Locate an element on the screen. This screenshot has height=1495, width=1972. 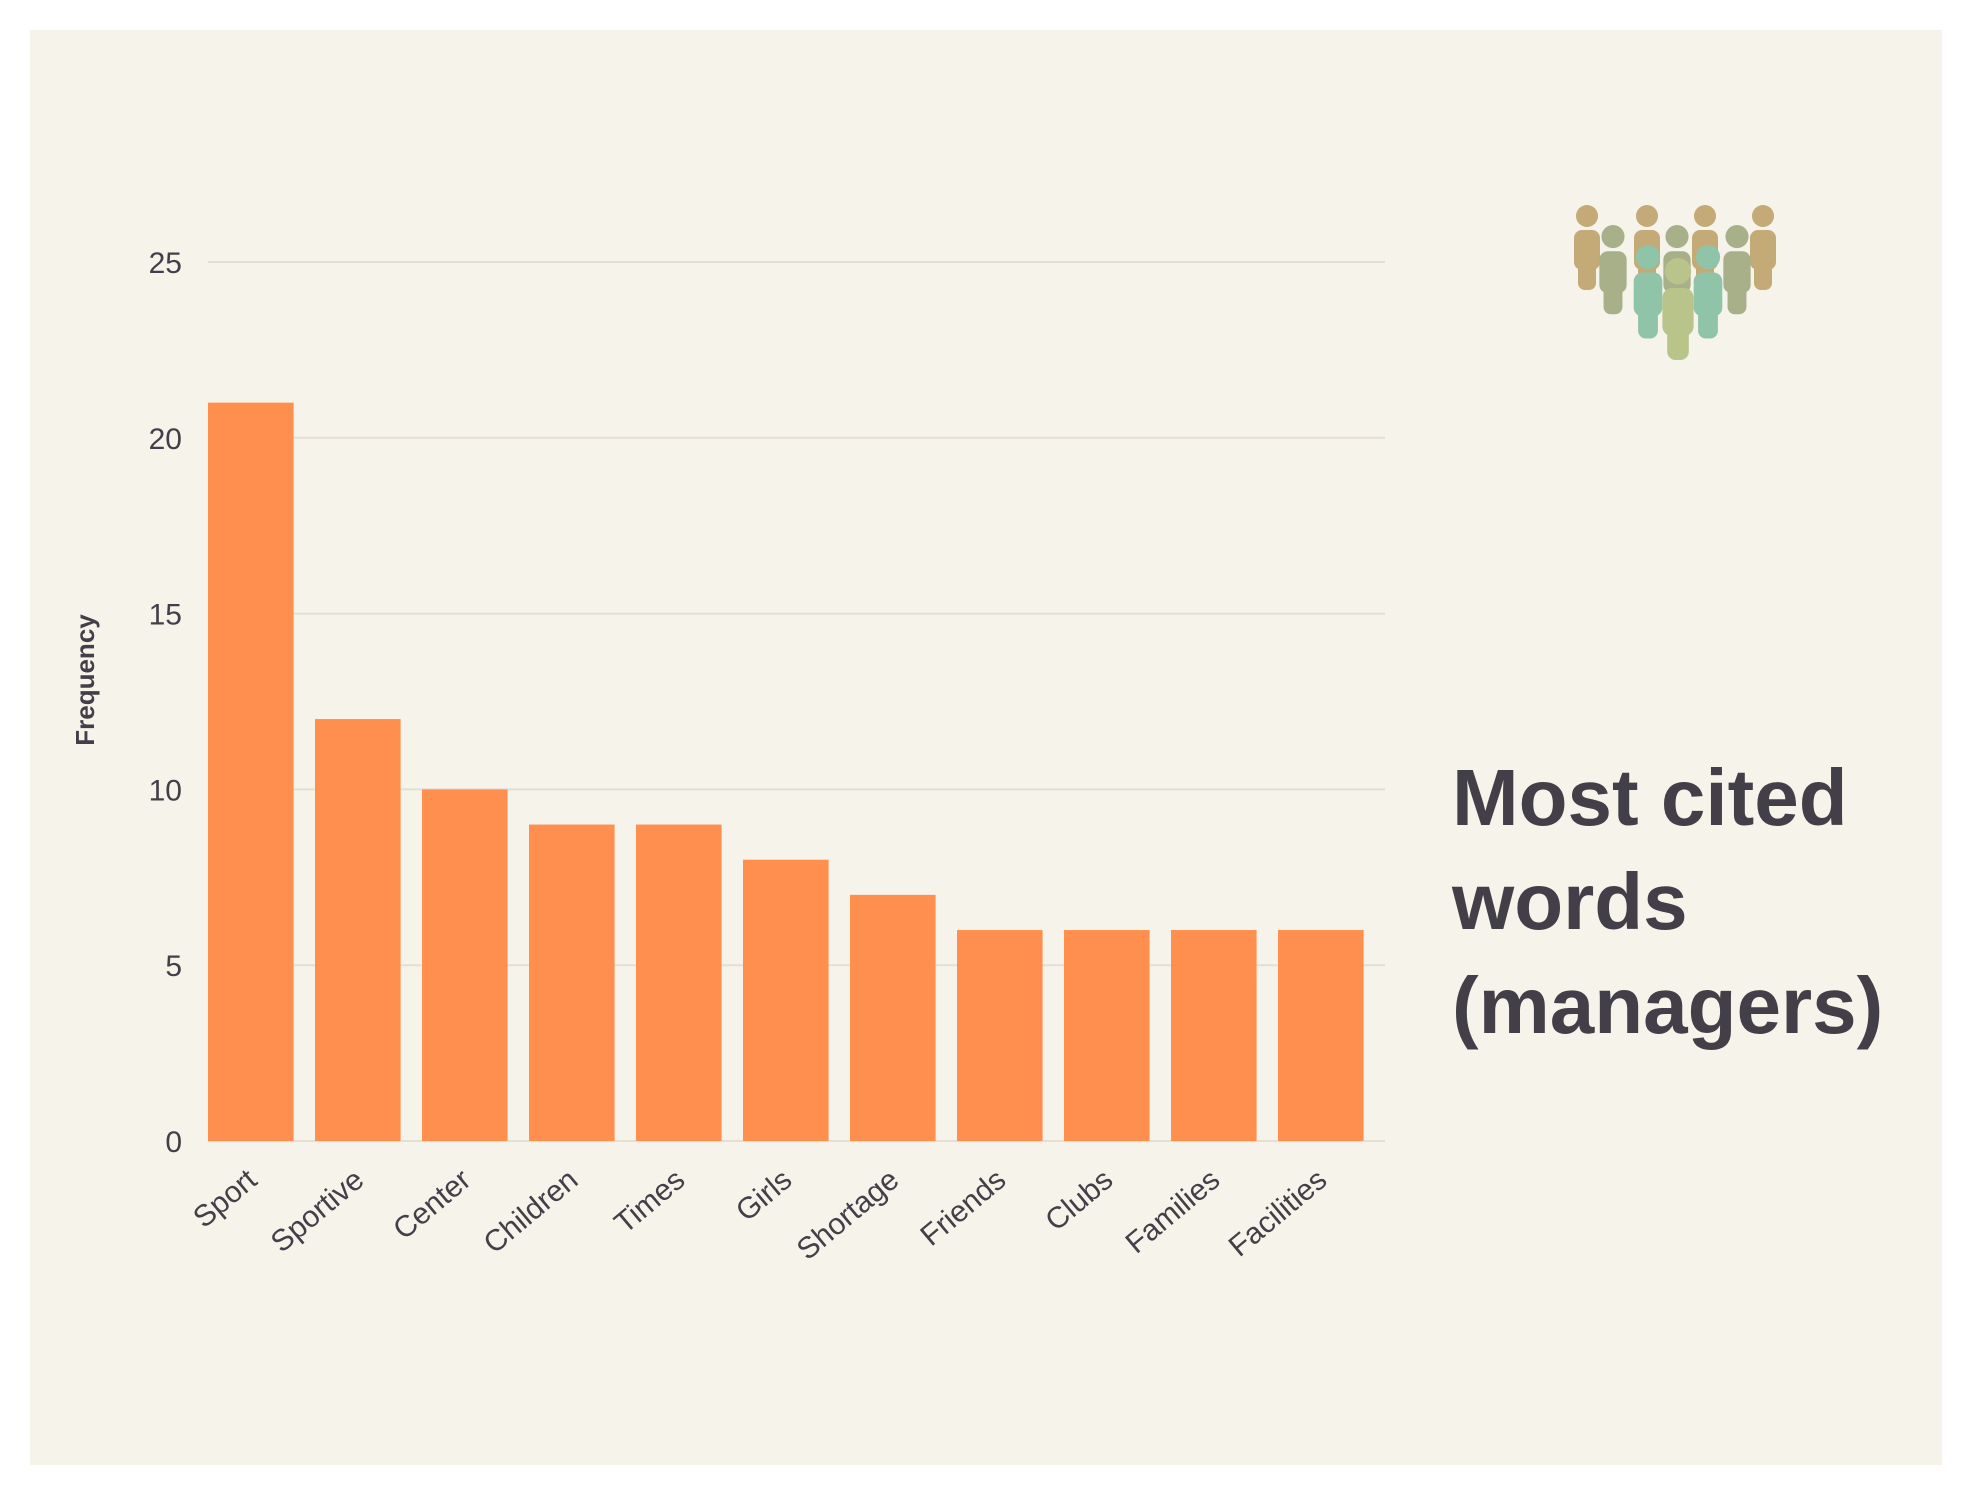
bar-clubs is located at coordinates (1107, 1035).